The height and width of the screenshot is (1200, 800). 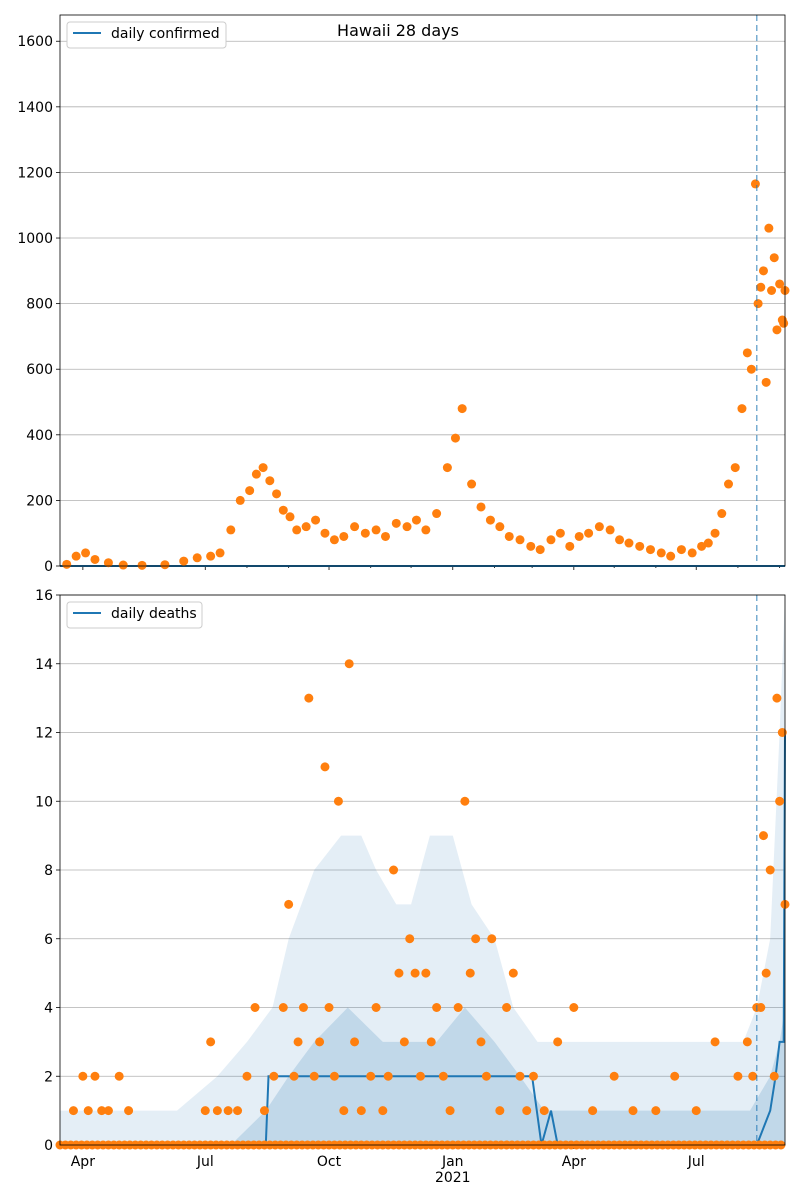 I want to click on confirmed-legend-label: daily confirmed, so click(x=165, y=34).